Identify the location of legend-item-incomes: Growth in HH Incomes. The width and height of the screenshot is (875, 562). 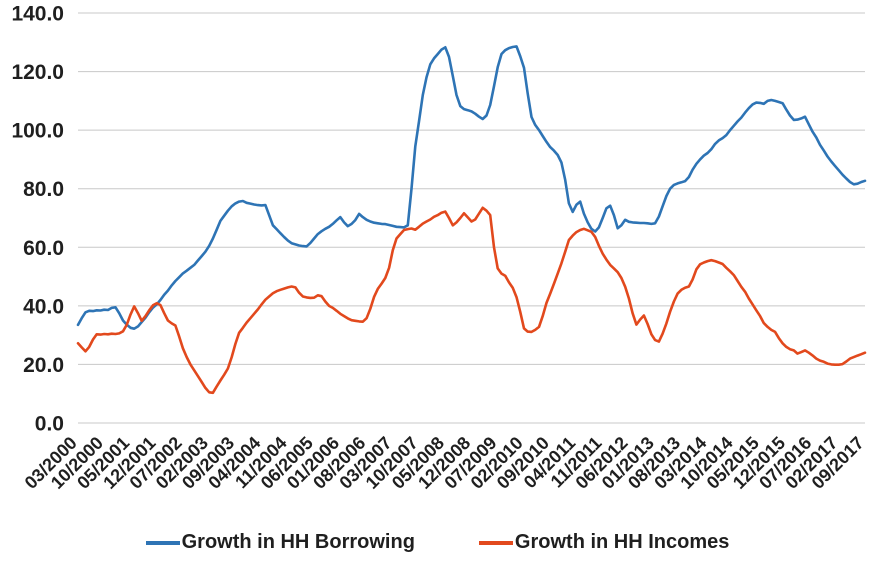
(604, 542).